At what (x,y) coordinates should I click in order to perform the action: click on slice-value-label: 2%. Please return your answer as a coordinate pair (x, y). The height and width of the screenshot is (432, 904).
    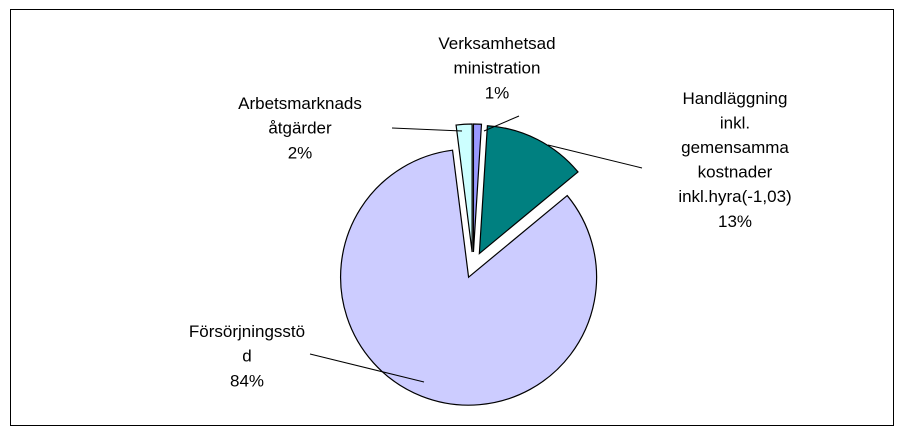
    Looking at the image, I should click on (300, 152).